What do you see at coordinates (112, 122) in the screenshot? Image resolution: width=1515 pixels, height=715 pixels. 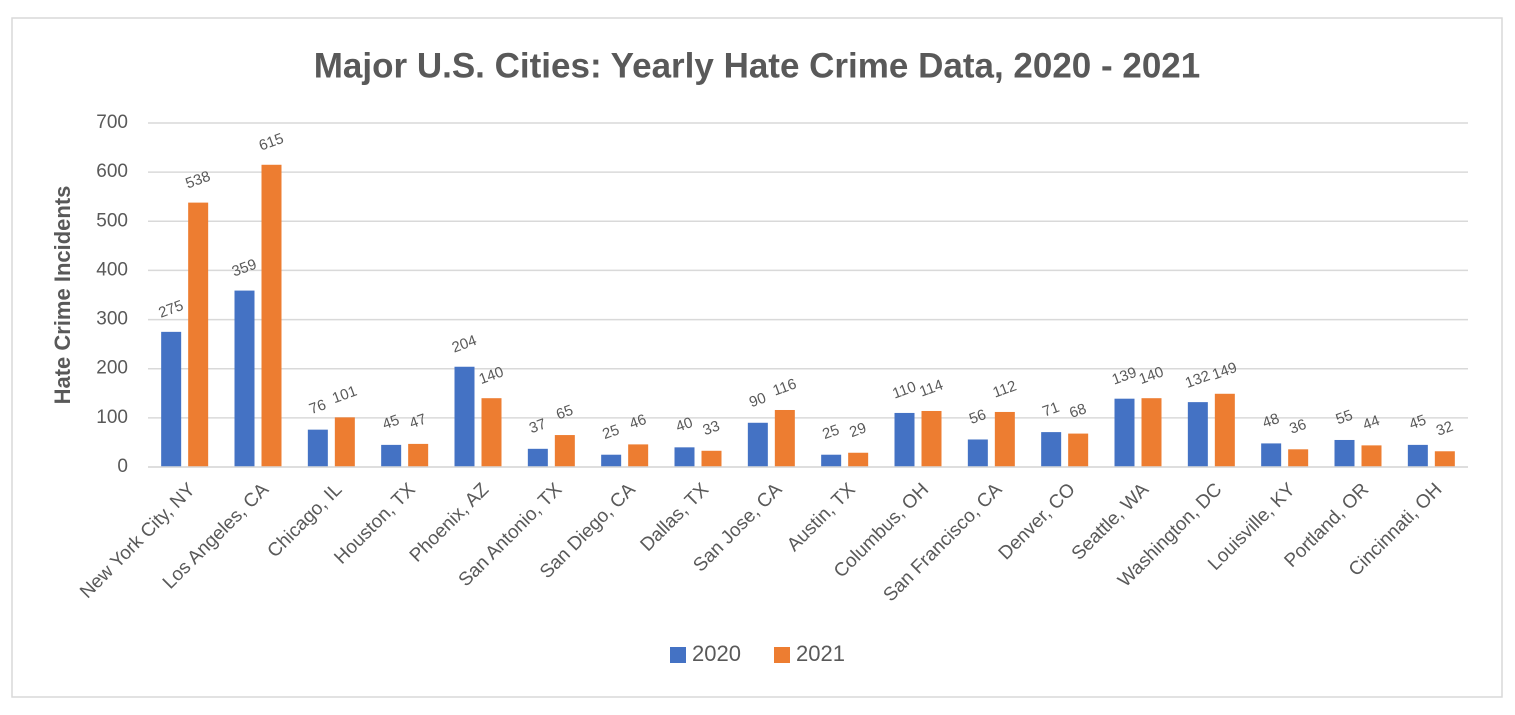 I see `y-tick-label: 700` at bounding box center [112, 122].